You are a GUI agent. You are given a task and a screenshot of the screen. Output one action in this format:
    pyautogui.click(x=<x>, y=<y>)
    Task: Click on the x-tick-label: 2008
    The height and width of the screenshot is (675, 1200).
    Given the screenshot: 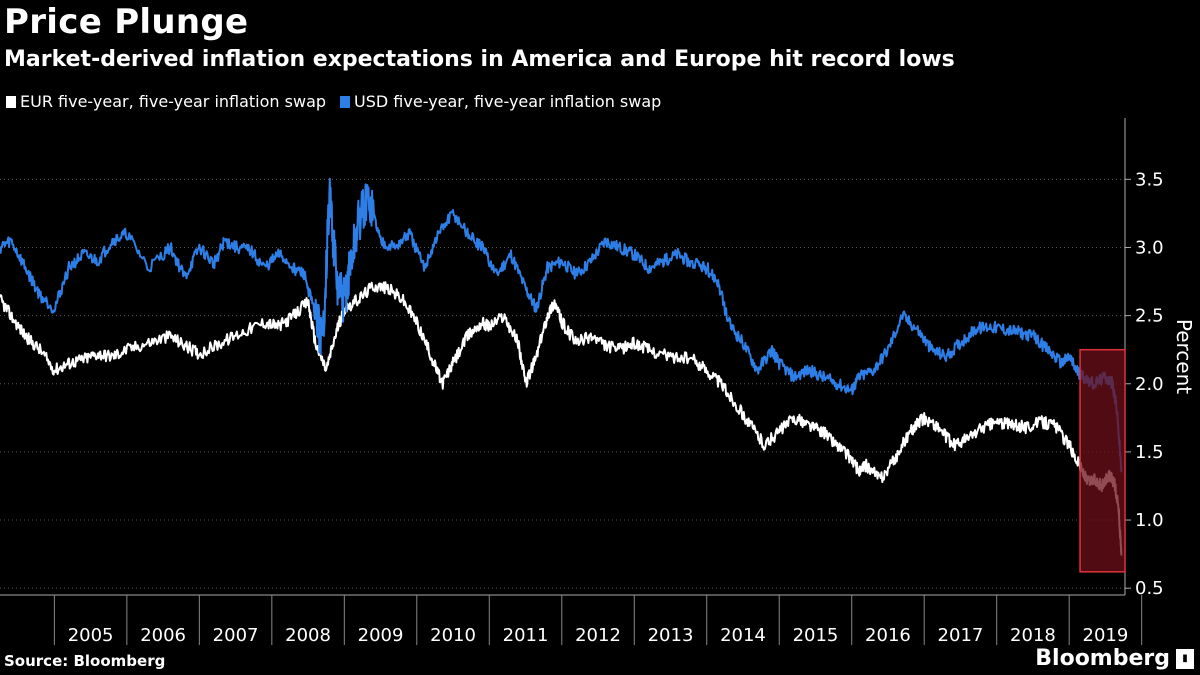 What is the action you would take?
    pyautogui.click(x=308, y=635)
    